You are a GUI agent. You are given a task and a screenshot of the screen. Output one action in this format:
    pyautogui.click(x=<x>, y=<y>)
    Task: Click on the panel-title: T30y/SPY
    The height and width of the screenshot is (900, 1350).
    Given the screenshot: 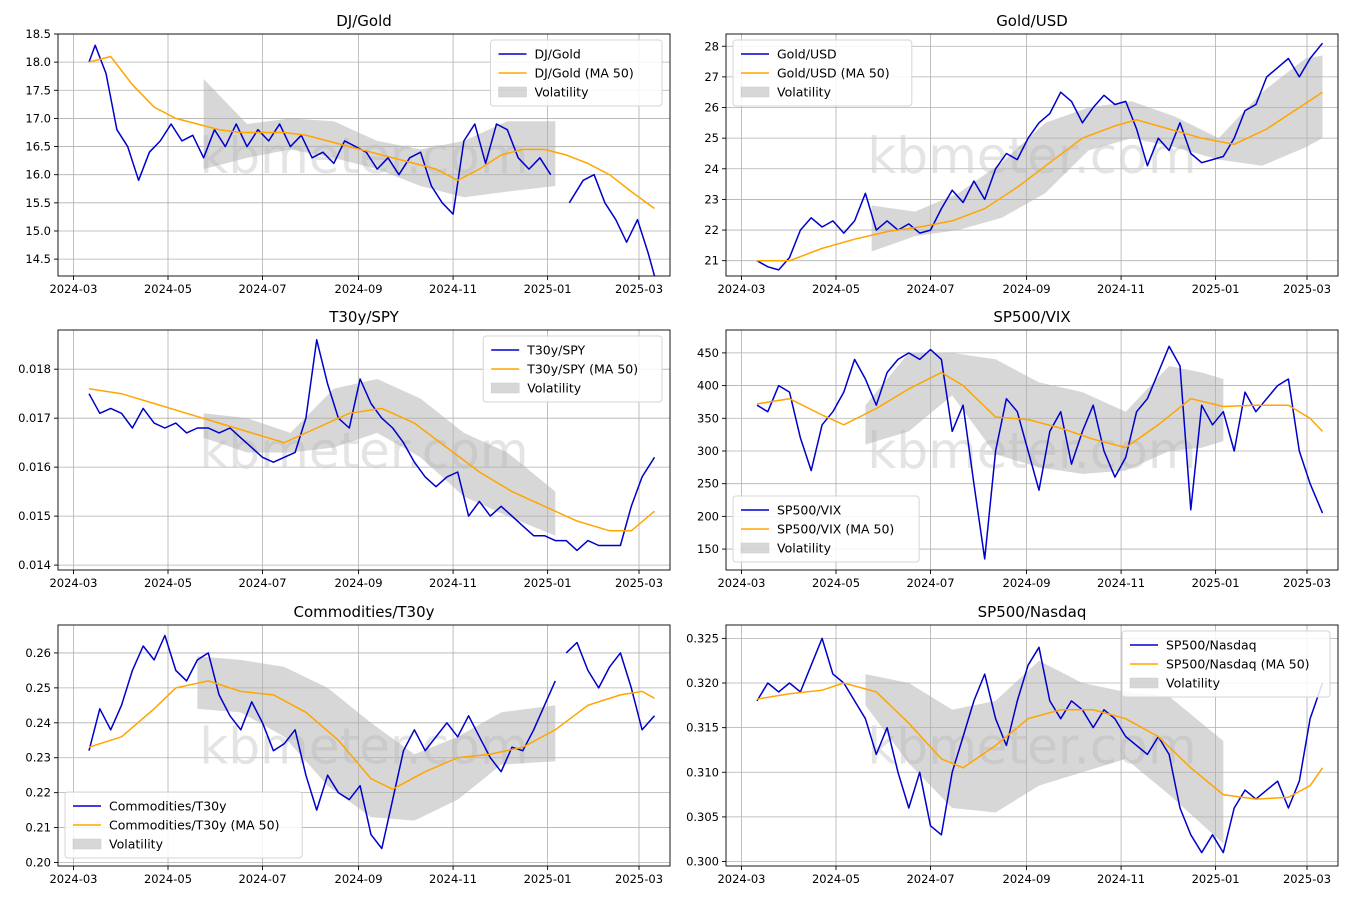 What is the action you would take?
    pyautogui.click(x=363, y=317)
    